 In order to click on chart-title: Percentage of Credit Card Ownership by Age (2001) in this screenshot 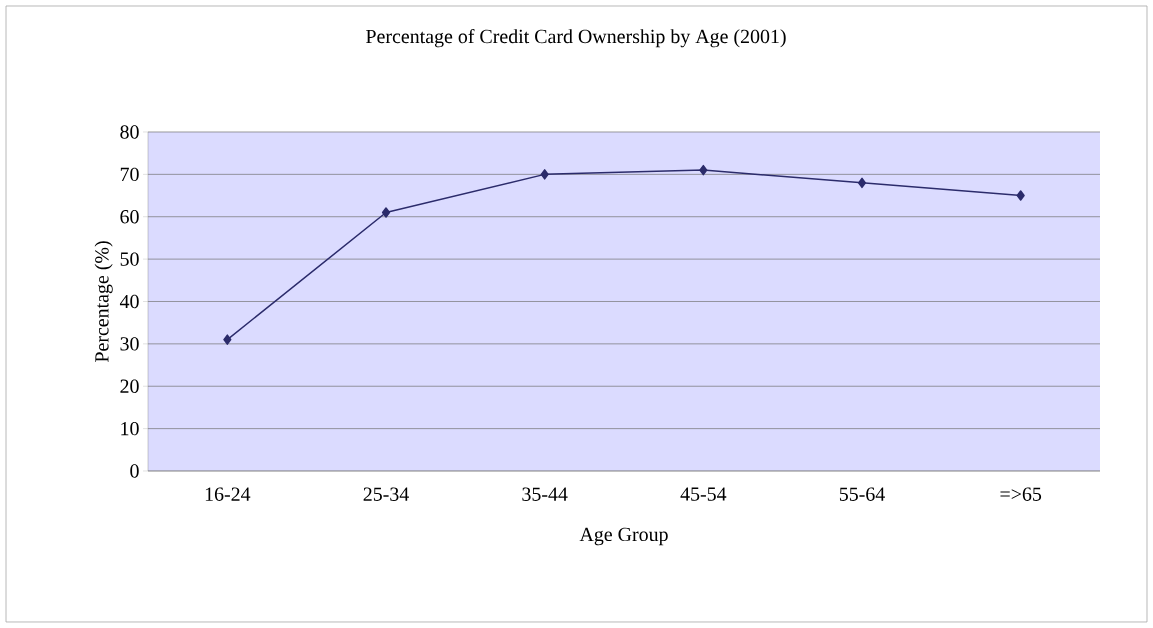, I will do `click(576, 38)`.